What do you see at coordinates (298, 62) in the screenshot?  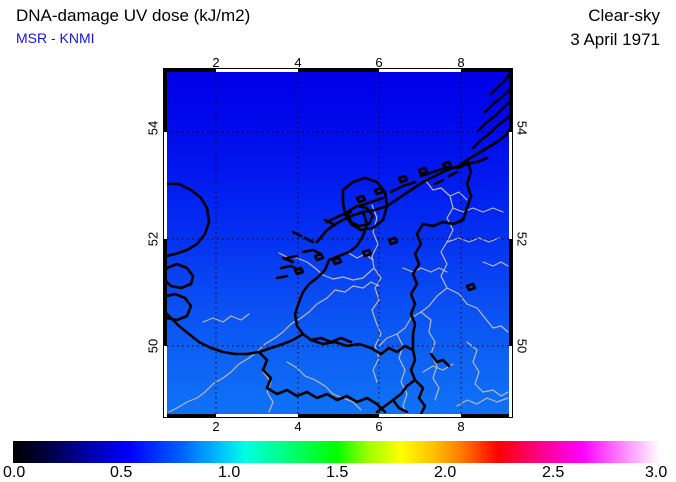 I see `lon-tick-top-4: 4` at bounding box center [298, 62].